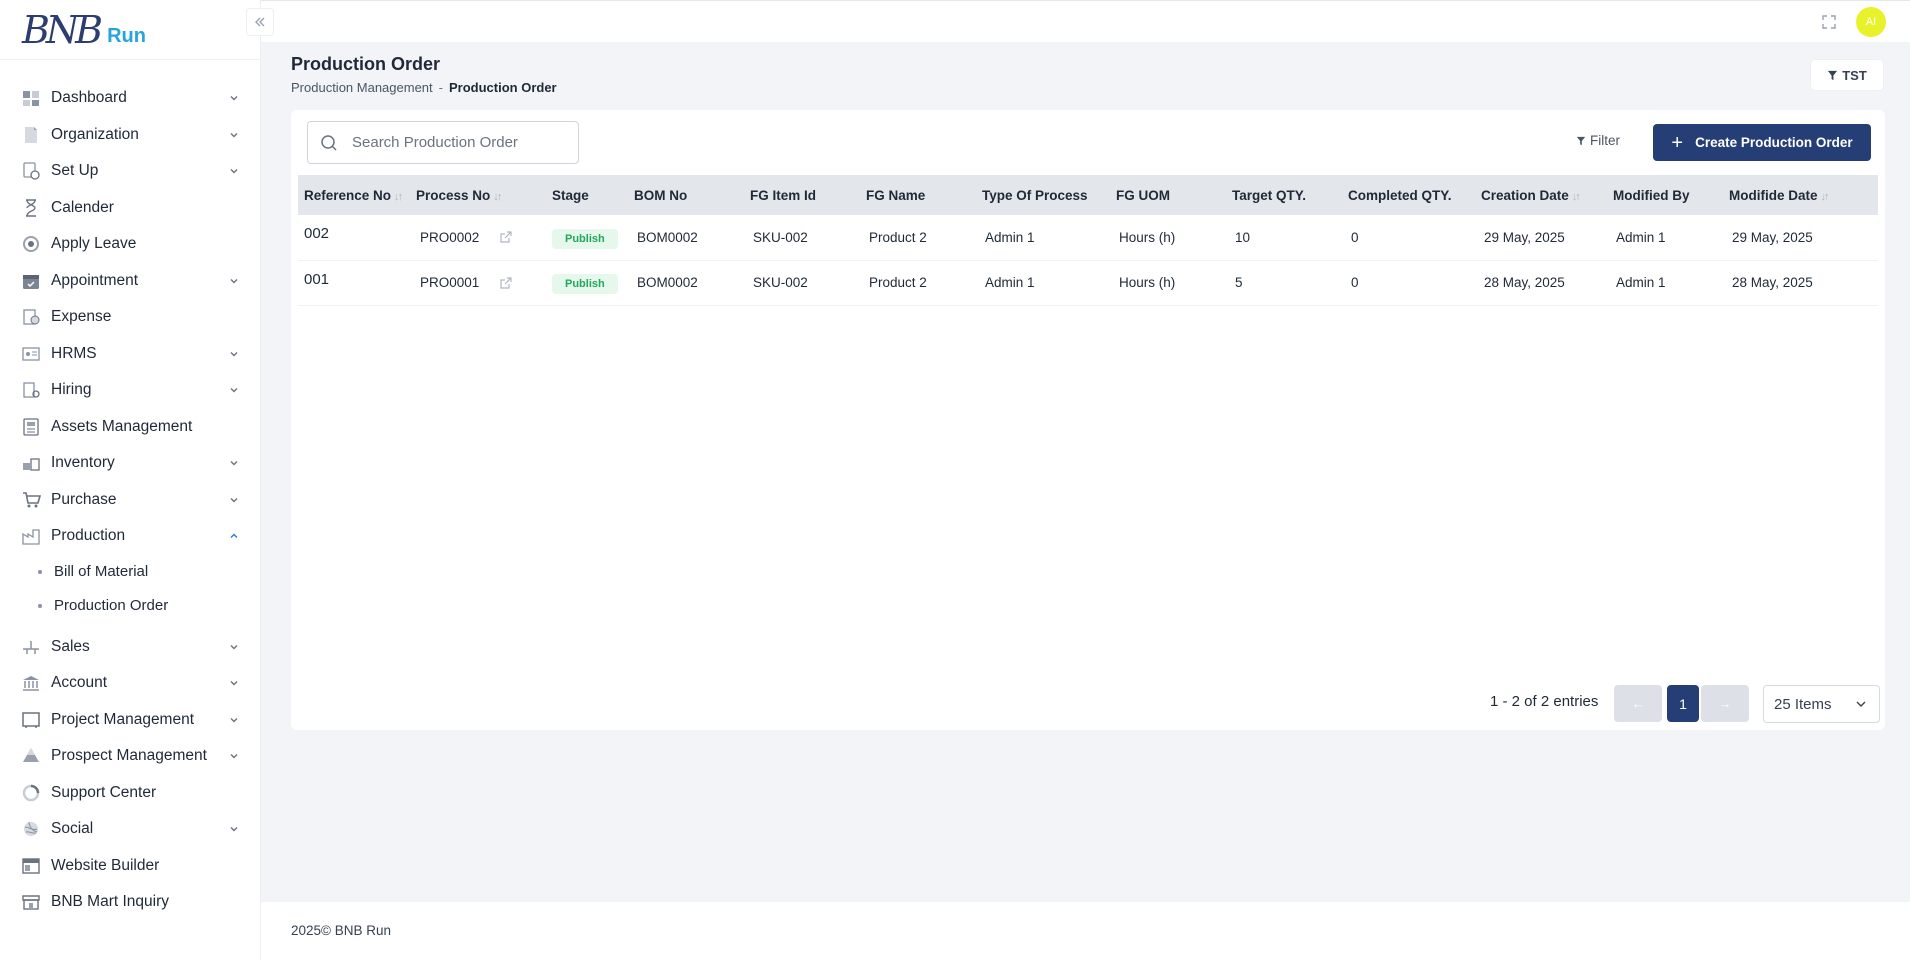  Describe the element at coordinates (1871, 22) in the screenshot. I see `avatar: AI` at that location.